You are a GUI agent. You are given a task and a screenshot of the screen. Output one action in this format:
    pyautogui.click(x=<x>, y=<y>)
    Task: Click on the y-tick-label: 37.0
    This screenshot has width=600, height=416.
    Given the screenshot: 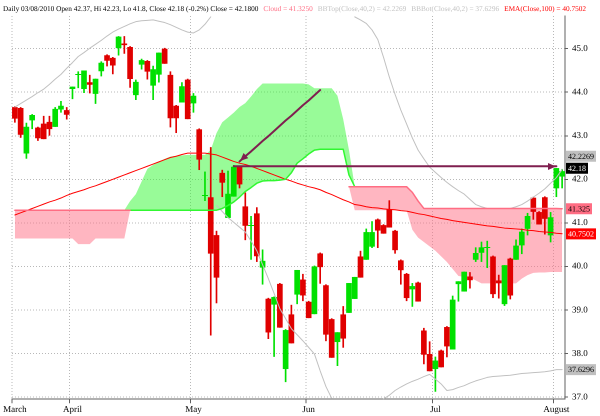 What is the action you would take?
    pyautogui.click(x=580, y=396)
    